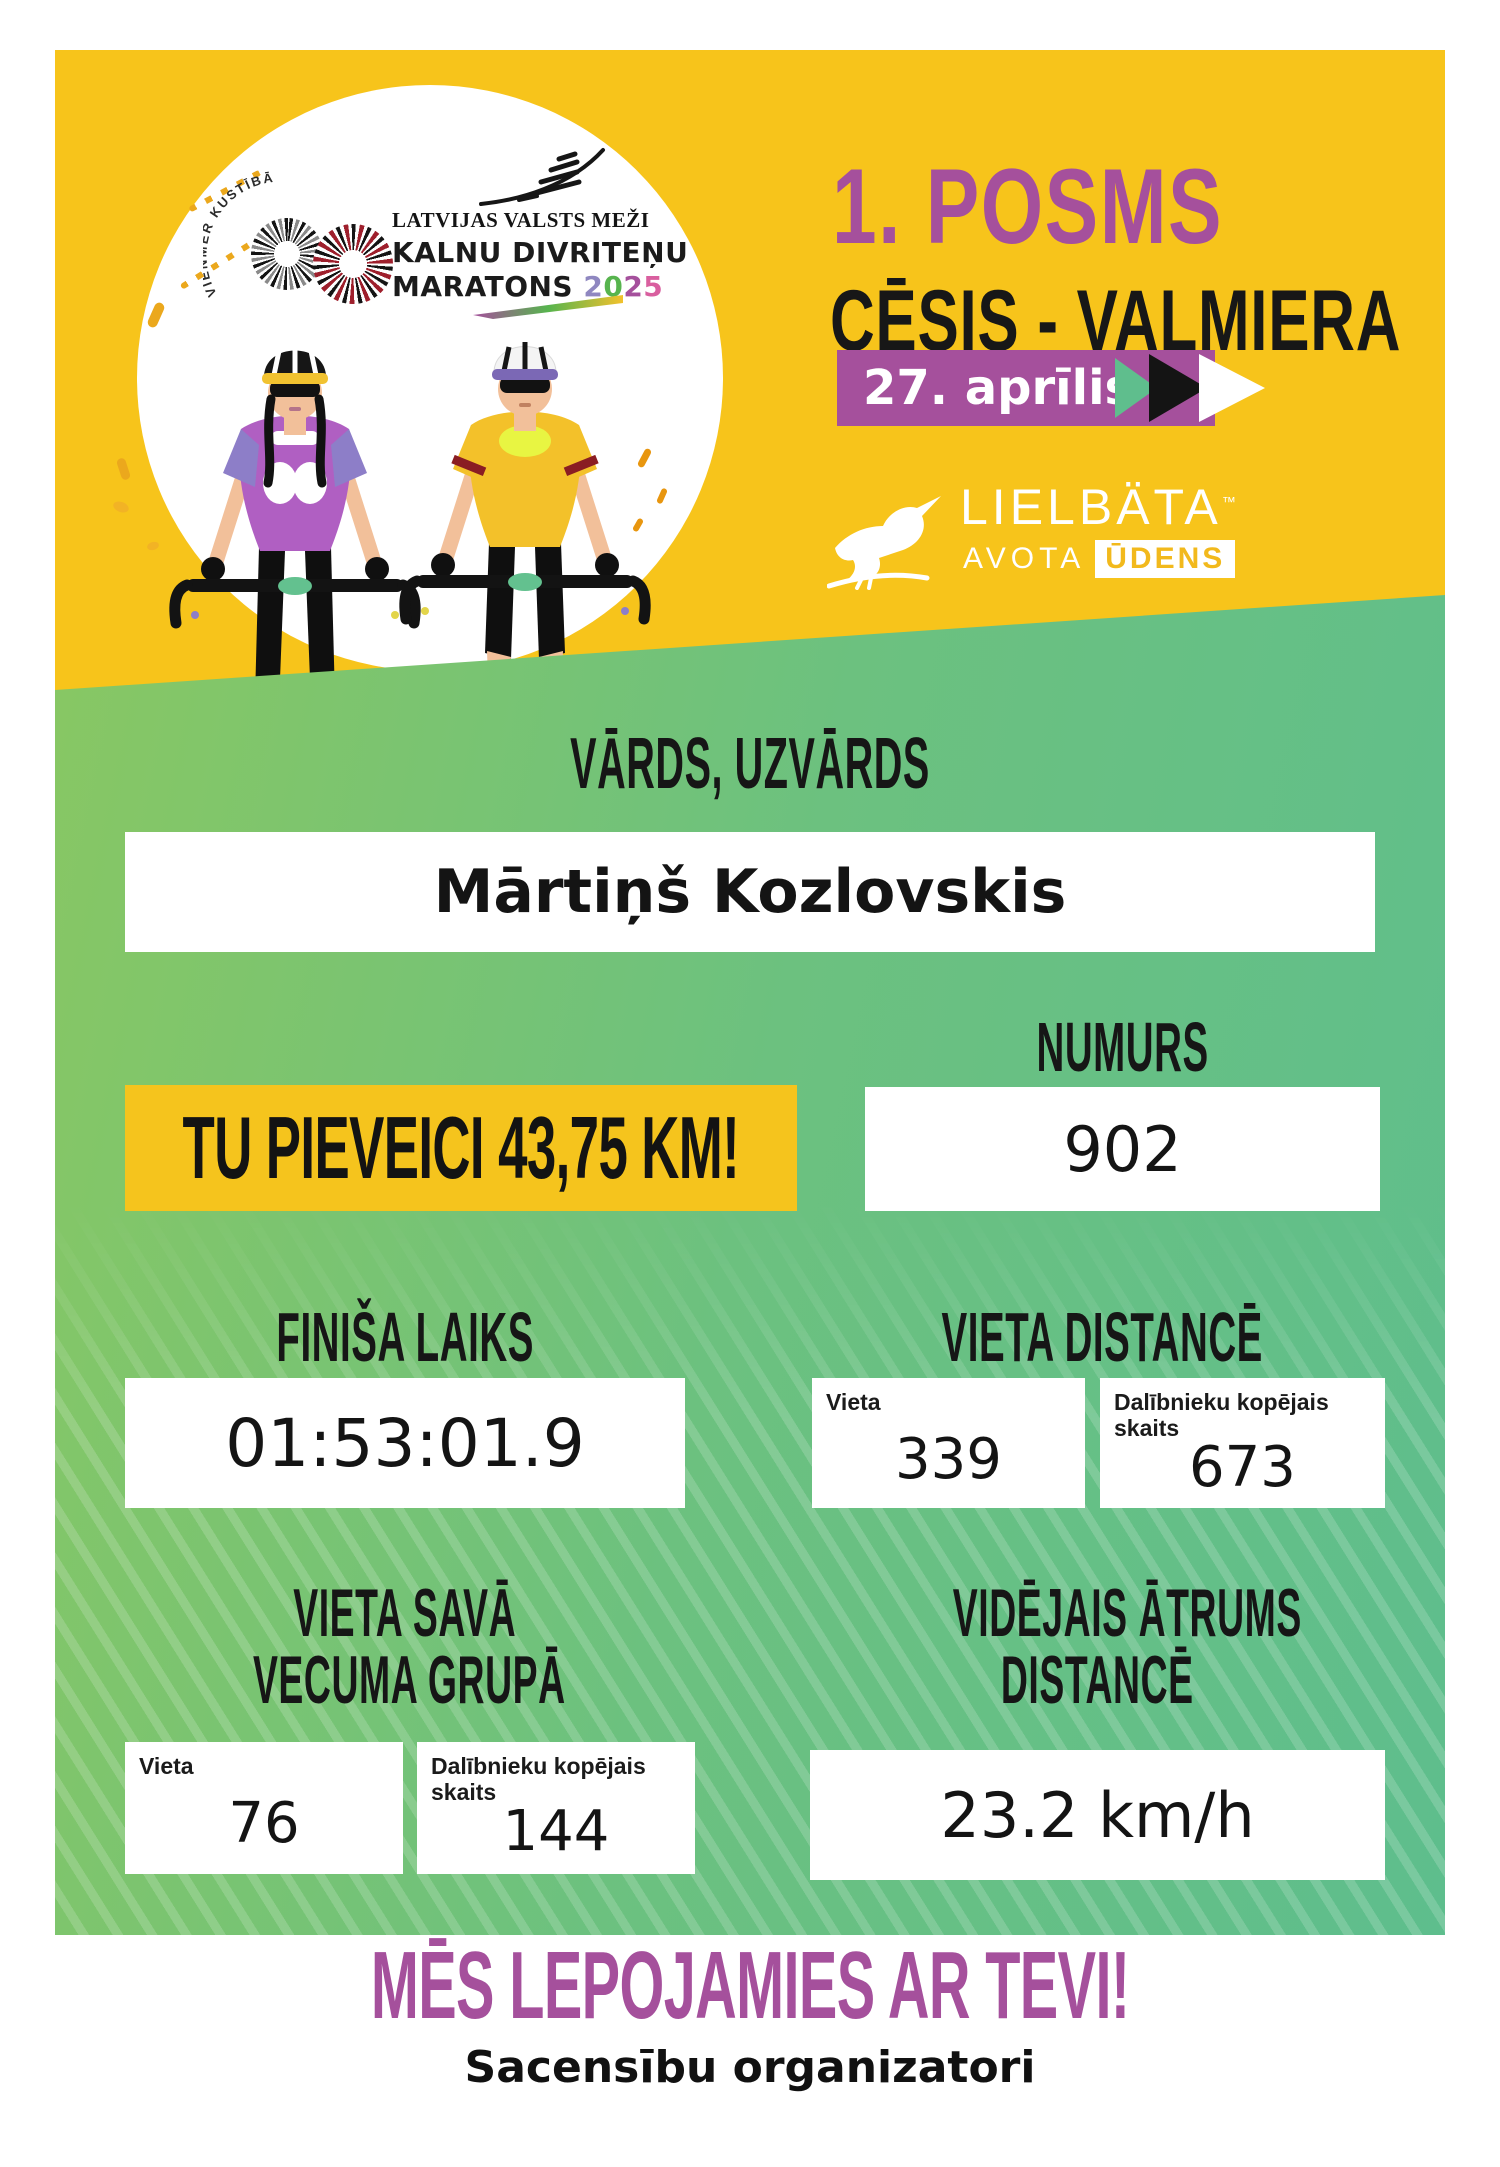 This screenshot has height=2167, width=1500. I want to click on avg-speed-value: 23.2 km/h, so click(1097, 1815).